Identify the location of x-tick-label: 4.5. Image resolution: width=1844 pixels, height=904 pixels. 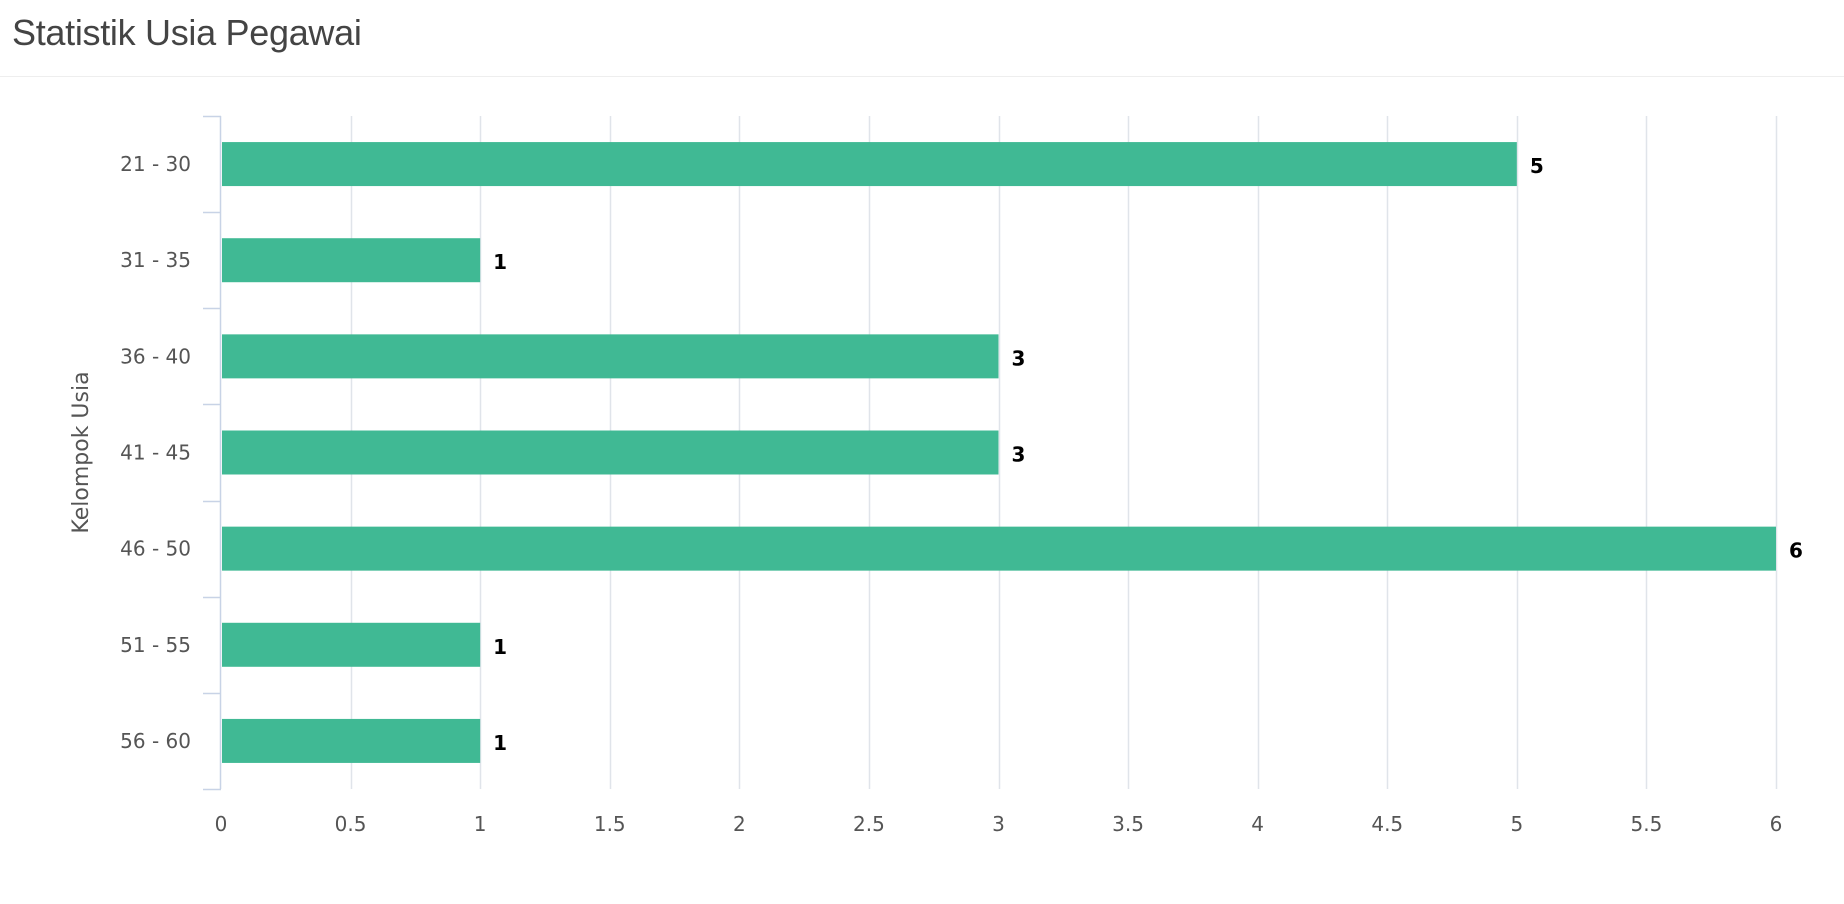
(1387, 824).